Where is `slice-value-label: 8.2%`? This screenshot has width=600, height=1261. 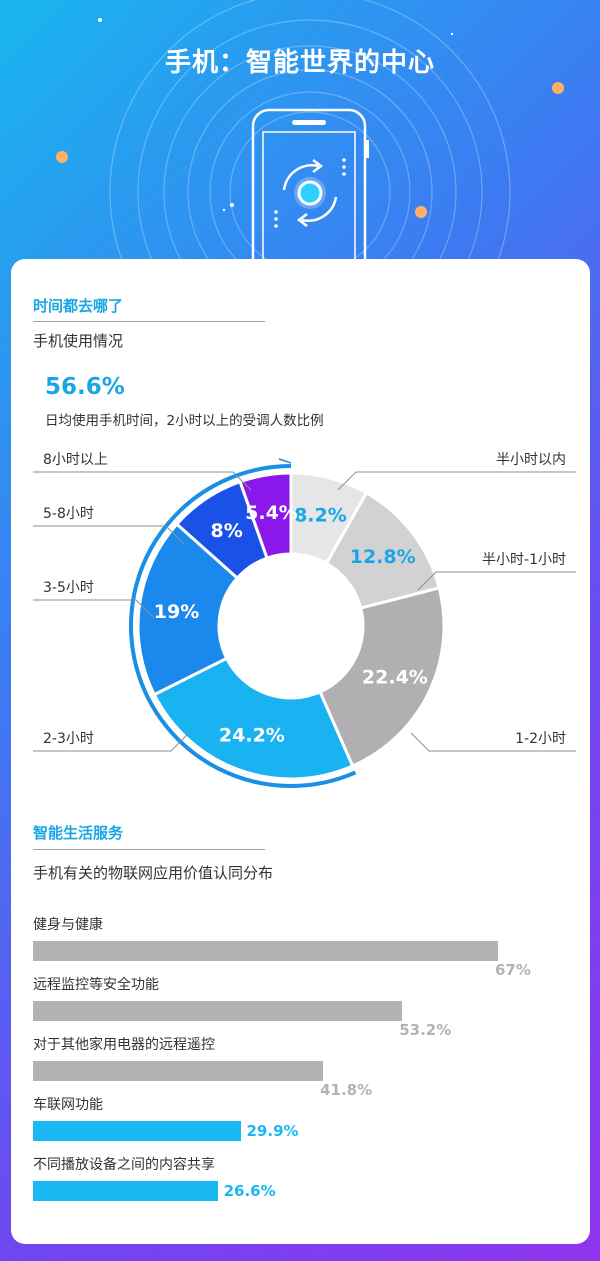 slice-value-label: 8.2% is located at coordinates (320, 515).